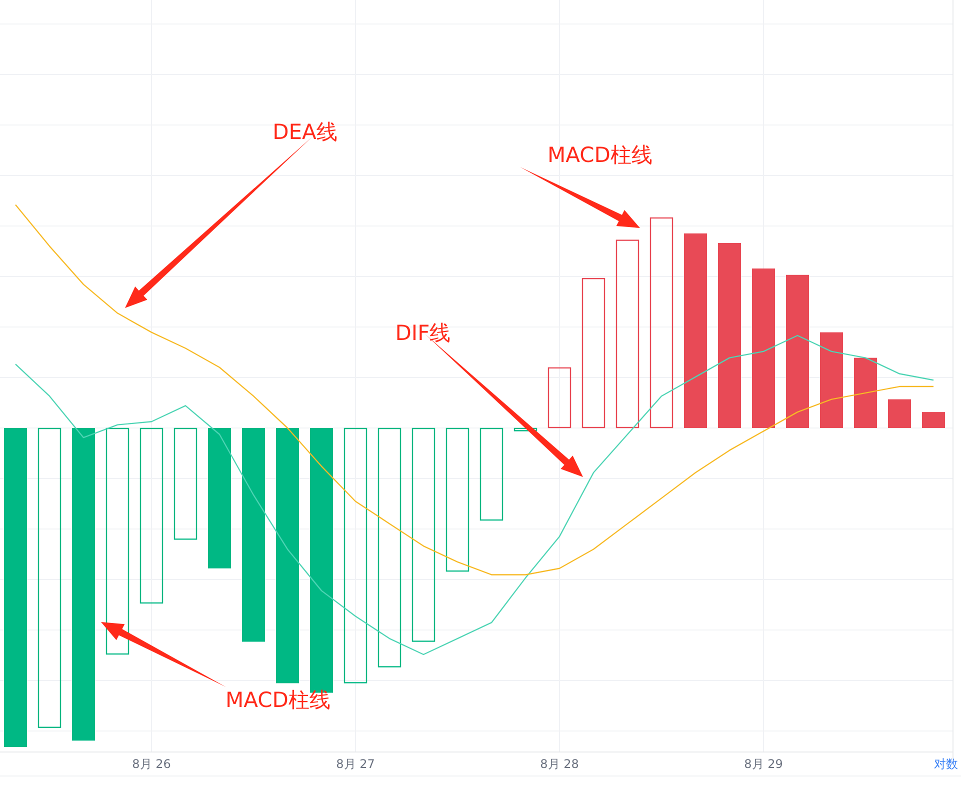  What do you see at coordinates (423, 333) in the screenshot?
I see `annotation: DIF线` at bounding box center [423, 333].